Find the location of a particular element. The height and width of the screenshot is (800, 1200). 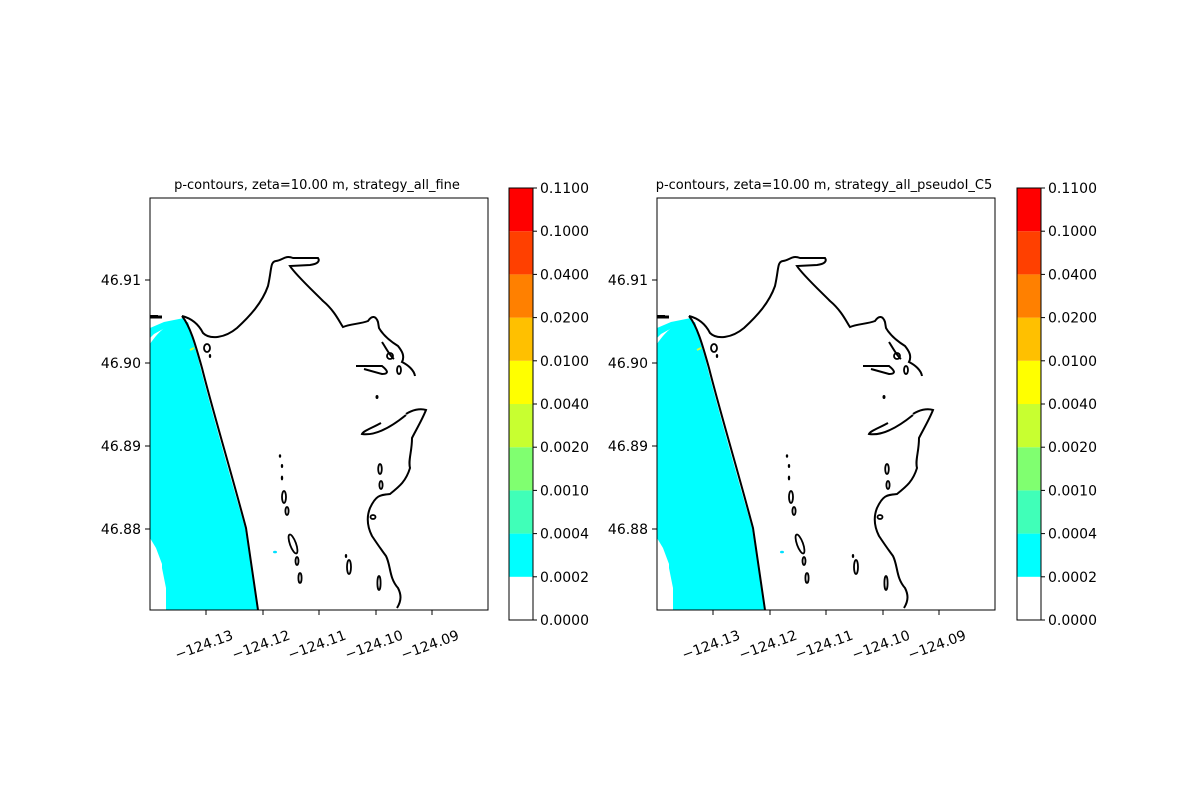

right-colorbar-label: 0.0040 is located at coordinates (1072, 405).